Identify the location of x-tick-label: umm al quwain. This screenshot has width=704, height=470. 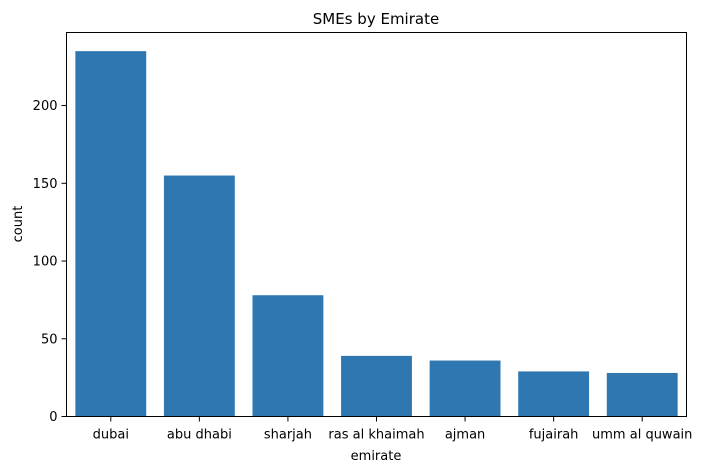
(642, 435).